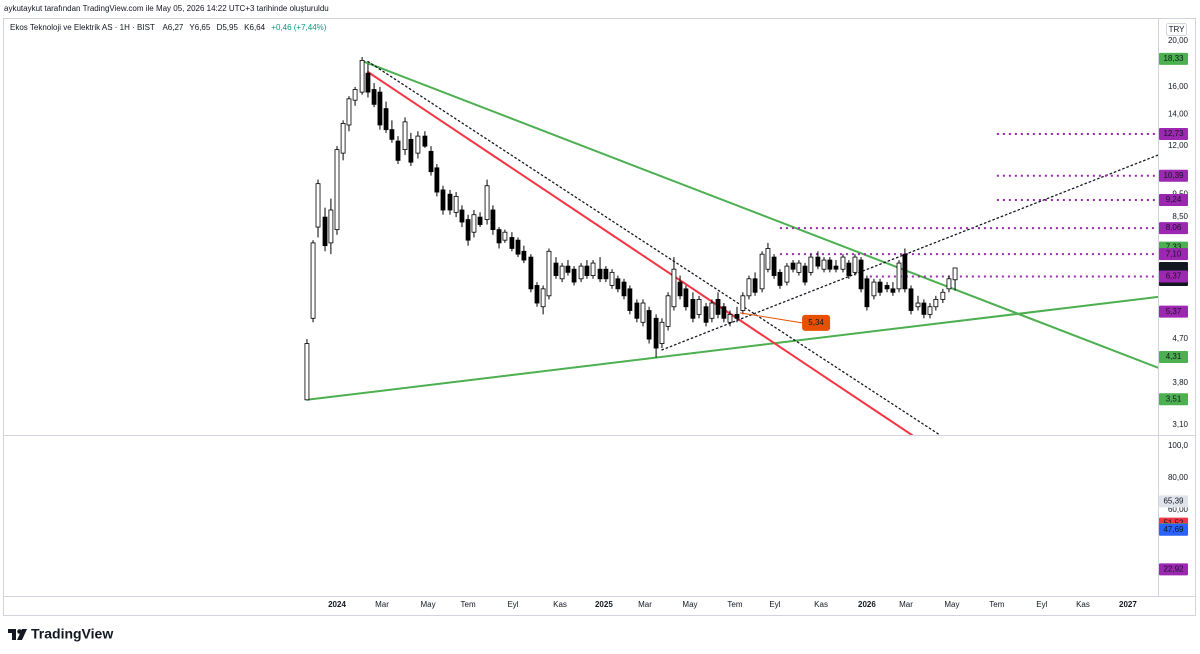 This screenshot has width=1200, height=654. I want to click on indicator-tag, so click(1173, 529).